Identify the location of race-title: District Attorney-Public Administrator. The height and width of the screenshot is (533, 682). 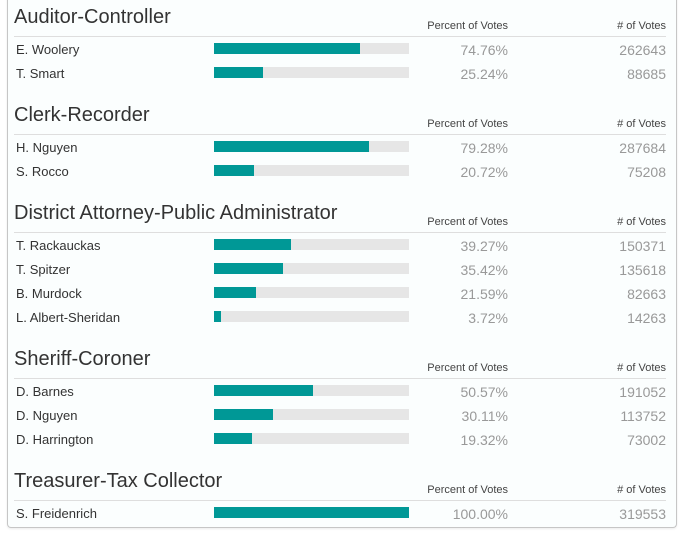
(176, 213).